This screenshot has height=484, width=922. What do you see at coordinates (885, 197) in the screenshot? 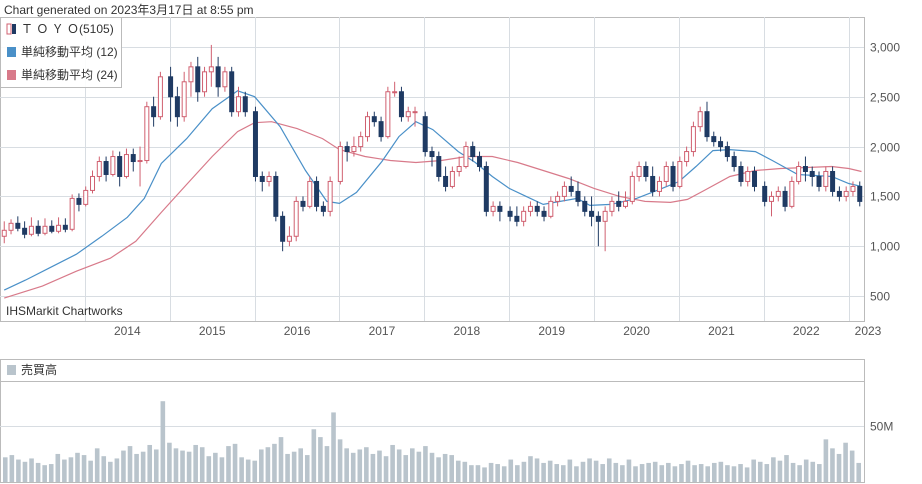
I see `price-y-tick-label: 1,500` at bounding box center [885, 197].